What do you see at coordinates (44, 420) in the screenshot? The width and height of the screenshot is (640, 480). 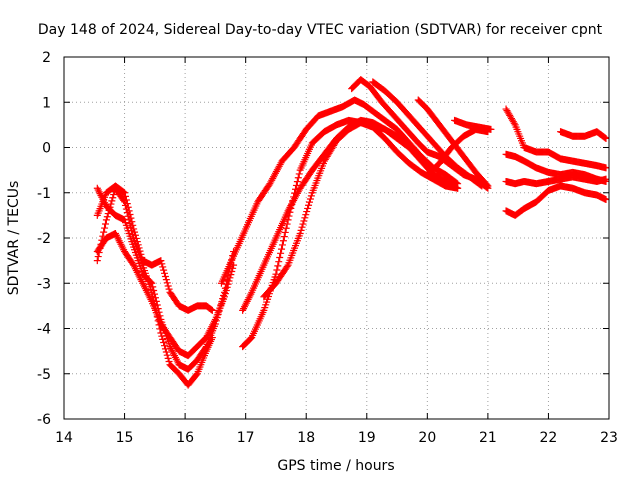 I see `y-tick-label: -6` at bounding box center [44, 420].